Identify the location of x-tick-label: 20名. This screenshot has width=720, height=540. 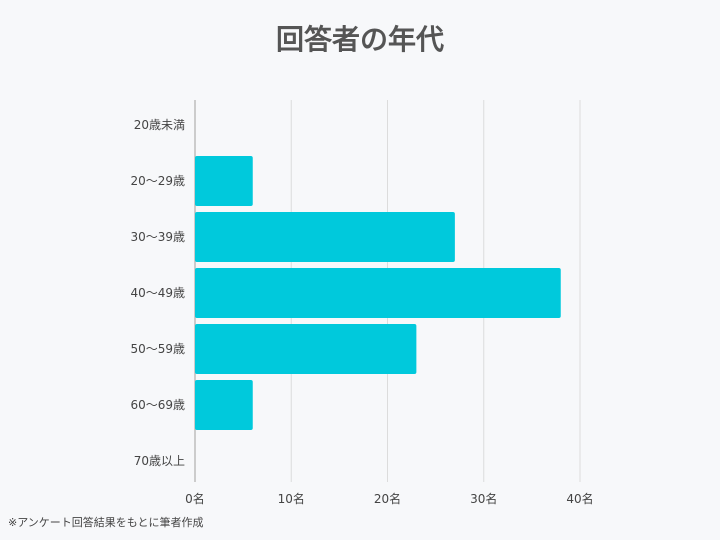
(387, 498).